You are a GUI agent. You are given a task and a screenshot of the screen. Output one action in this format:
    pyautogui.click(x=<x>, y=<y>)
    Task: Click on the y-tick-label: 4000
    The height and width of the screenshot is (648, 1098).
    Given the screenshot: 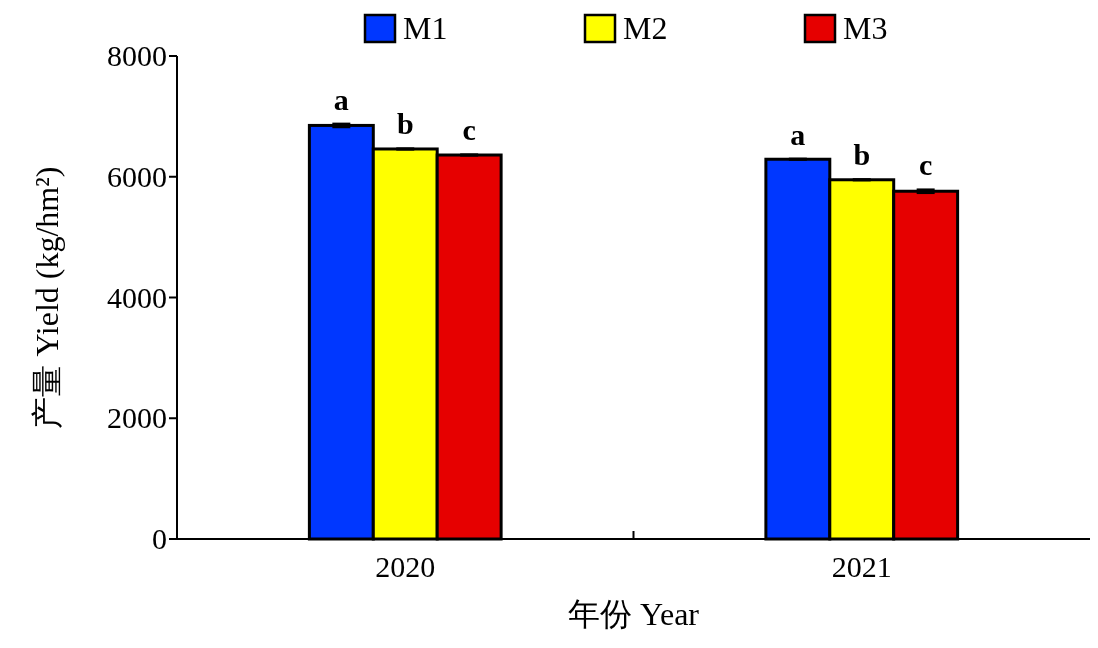 What is the action you would take?
    pyautogui.click(x=137, y=297)
    